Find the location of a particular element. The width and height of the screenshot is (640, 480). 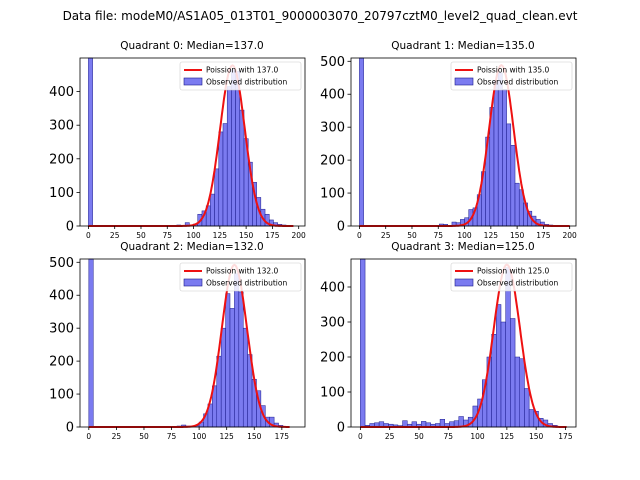

subplot-title: Quadrant 2: Median=132.0 is located at coordinates (191, 247).